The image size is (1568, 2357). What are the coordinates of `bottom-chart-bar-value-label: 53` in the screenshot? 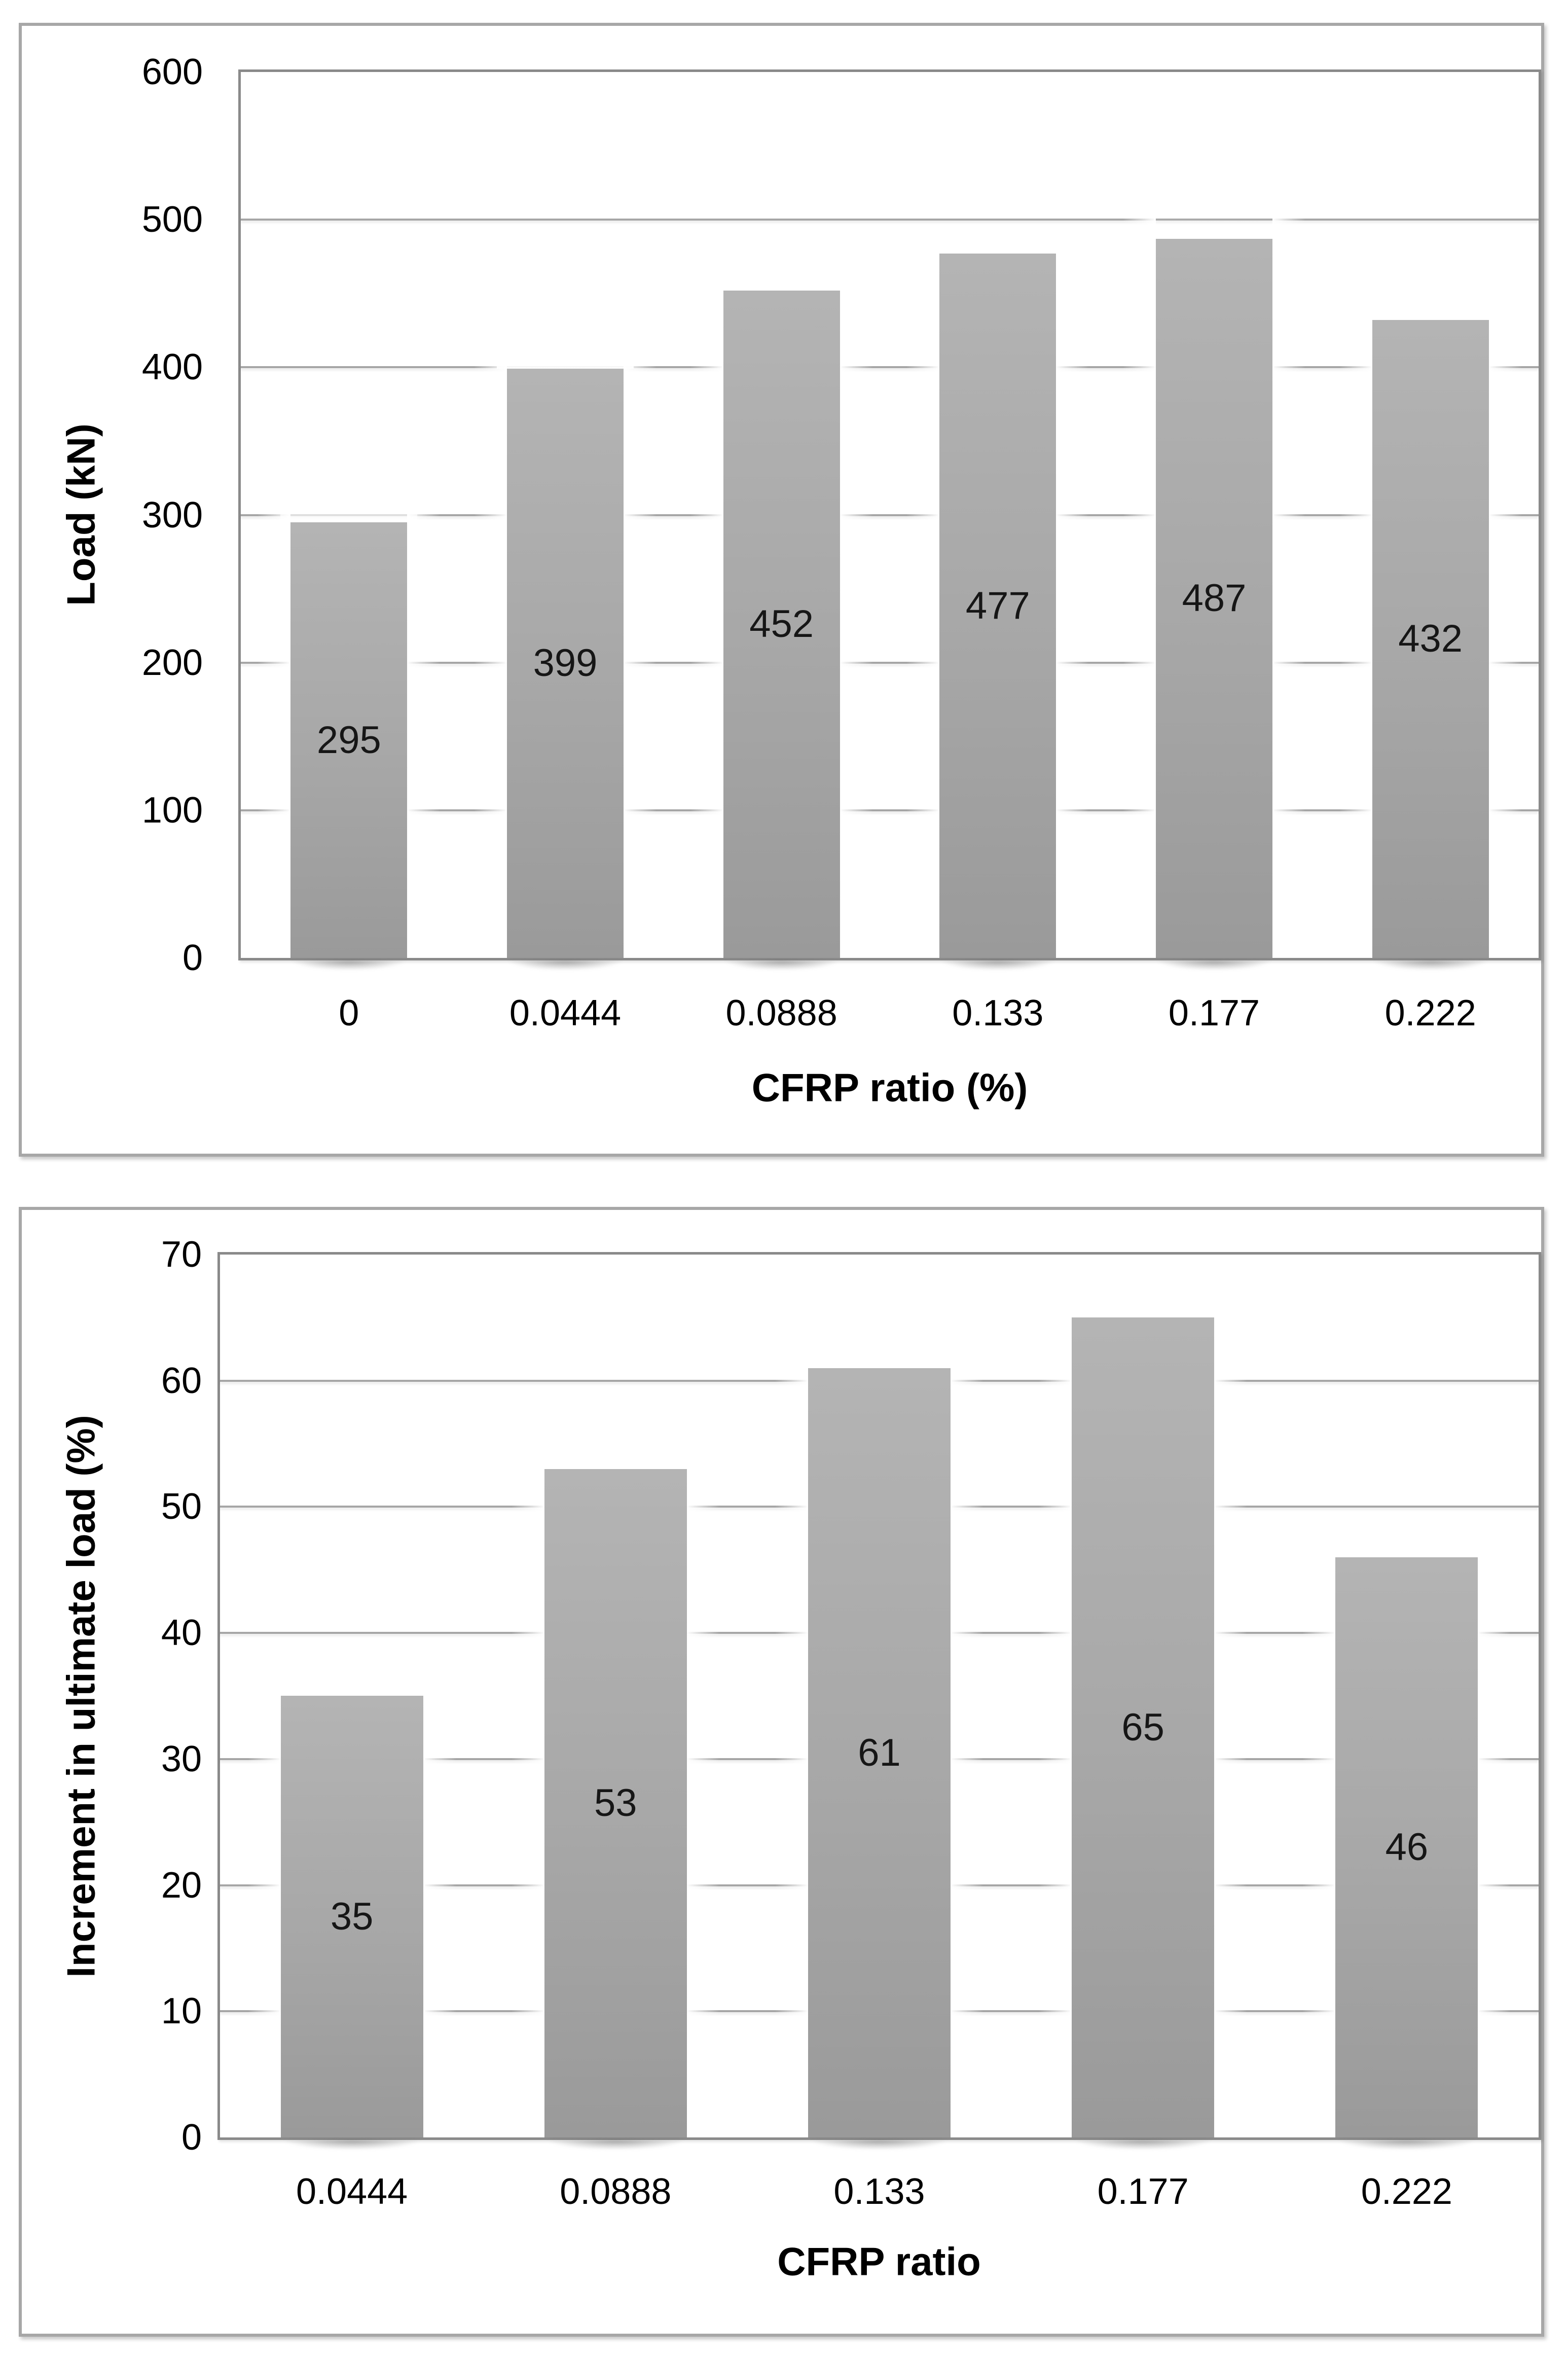 It's located at (615, 1803).